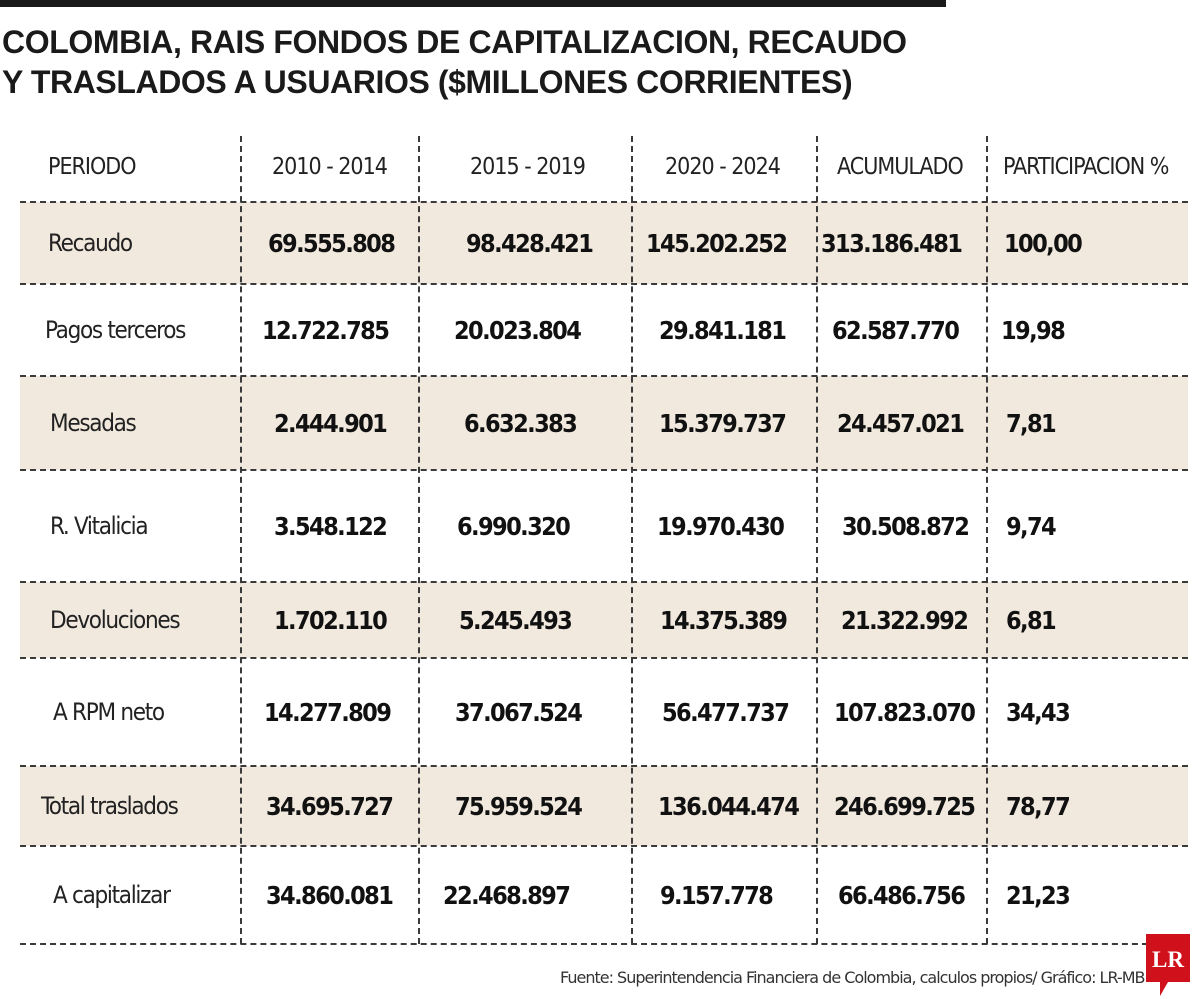 This screenshot has width=1200, height=999. What do you see at coordinates (905, 712) in the screenshot?
I see `table-cell: 107.823.070` at bounding box center [905, 712].